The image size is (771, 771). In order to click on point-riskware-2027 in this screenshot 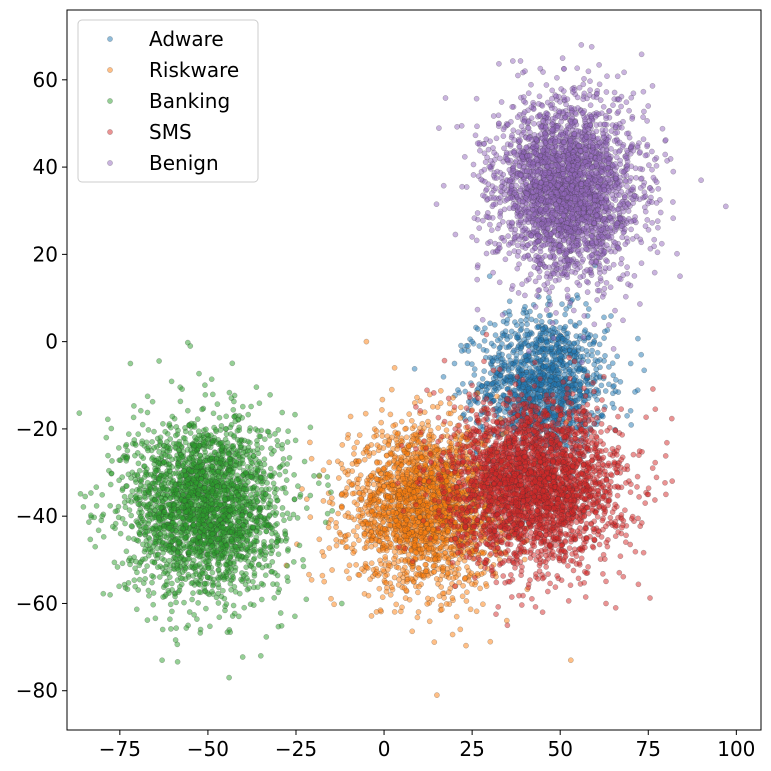, I will do `click(413, 461)`.